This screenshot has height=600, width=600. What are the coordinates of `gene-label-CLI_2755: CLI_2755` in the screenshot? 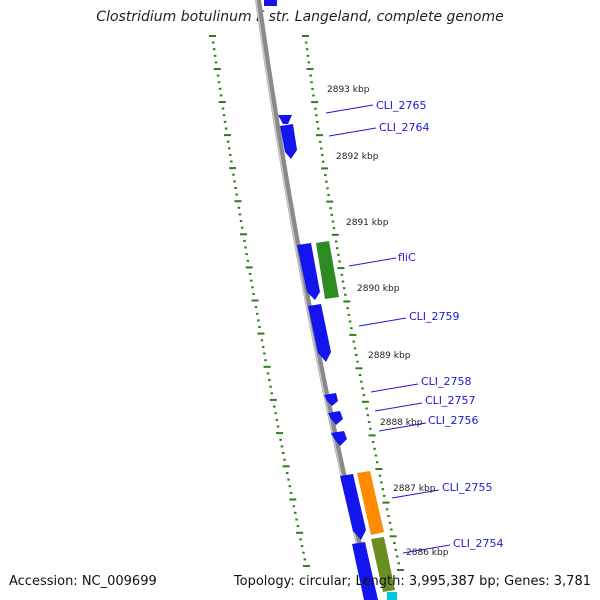 It's located at (467, 487).